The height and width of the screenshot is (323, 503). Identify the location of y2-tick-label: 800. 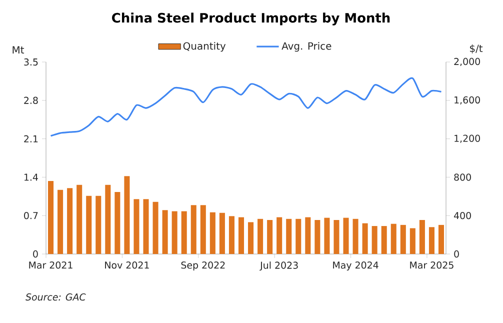
(462, 177).